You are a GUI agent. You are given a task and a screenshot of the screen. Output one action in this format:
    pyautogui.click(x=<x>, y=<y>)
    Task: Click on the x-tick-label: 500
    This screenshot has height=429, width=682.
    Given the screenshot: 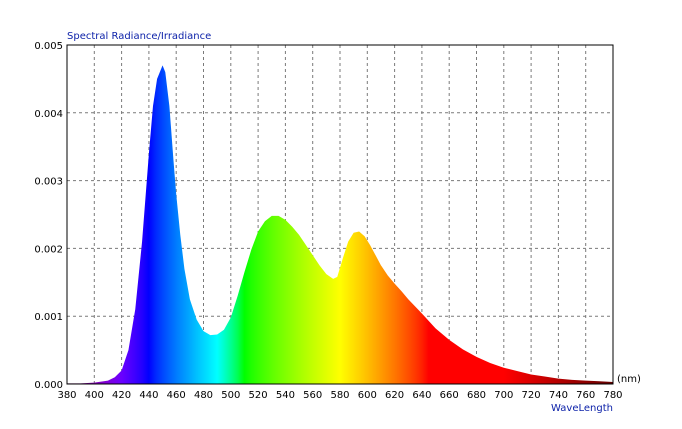 What is the action you would take?
    pyautogui.click(x=230, y=395)
    